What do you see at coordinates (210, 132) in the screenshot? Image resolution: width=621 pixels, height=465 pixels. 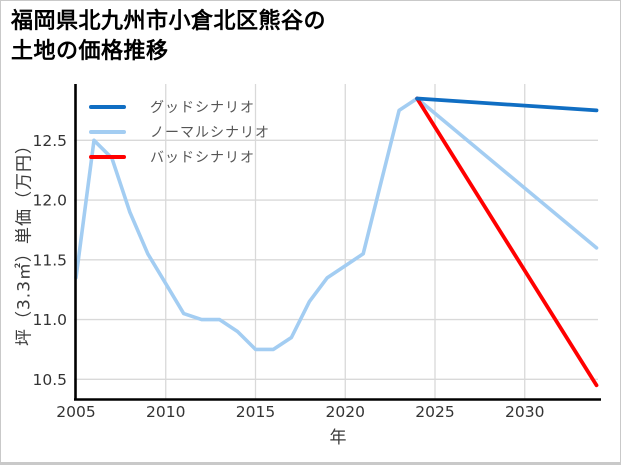 I see `legend-label-normal-scenario: ノーマルシナリオ` at bounding box center [210, 132].